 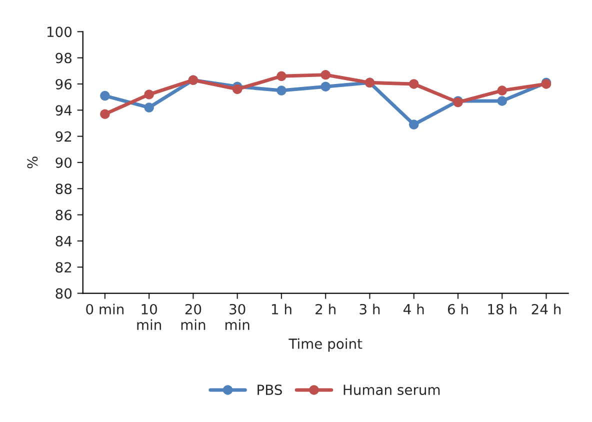 What do you see at coordinates (64, 293) in the screenshot?
I see `y-tick-label: 80` at bounding box center [64, 293].